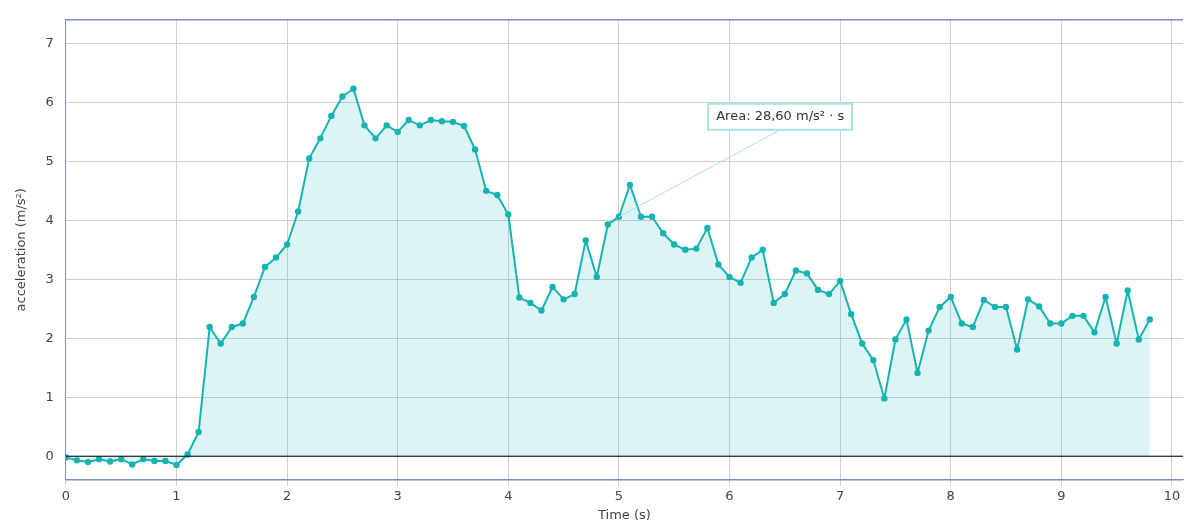  Describe the element at coordinates (49, 101) in the screenshot. I see `y-tick-label: 6` at that location.